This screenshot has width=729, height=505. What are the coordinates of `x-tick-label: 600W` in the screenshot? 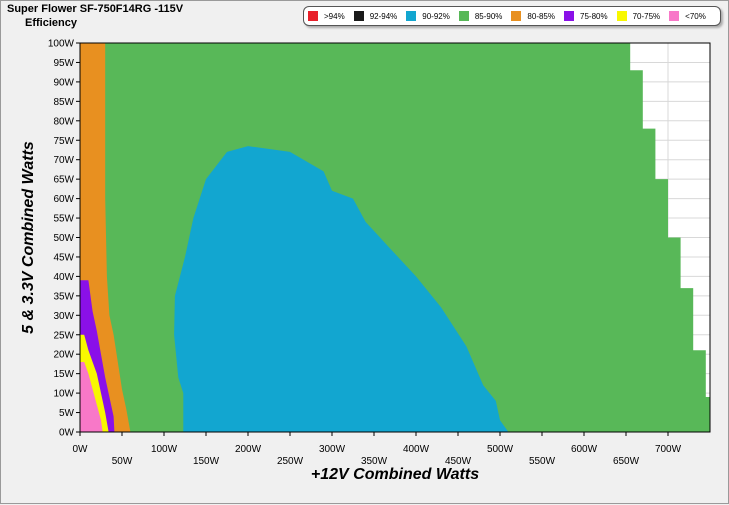 It's located at (584, 449).